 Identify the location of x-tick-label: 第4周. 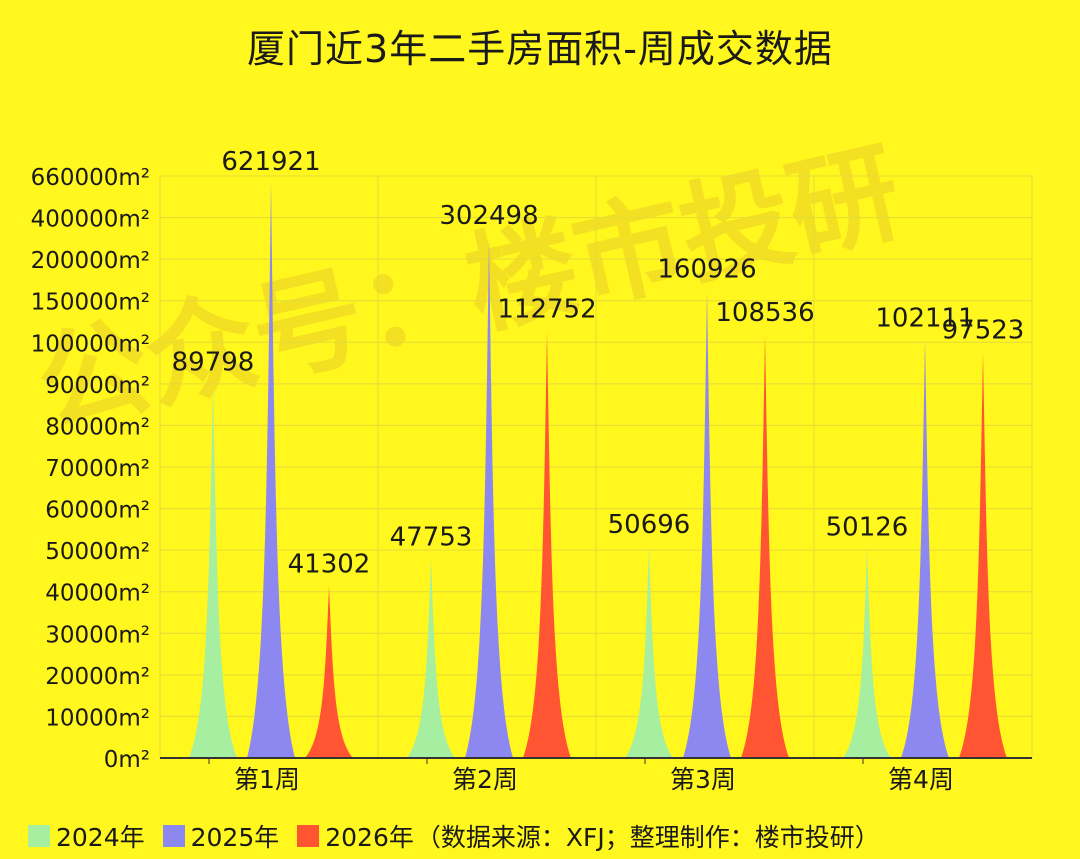
(921, 779).